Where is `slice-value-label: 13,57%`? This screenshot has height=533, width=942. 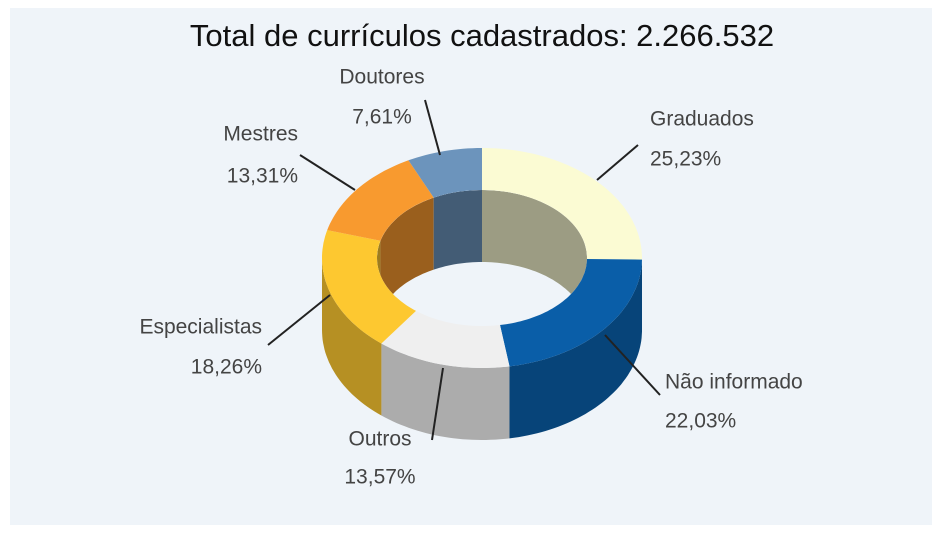 slice-value-label: 13,57% is located at coordinates (379, 477).